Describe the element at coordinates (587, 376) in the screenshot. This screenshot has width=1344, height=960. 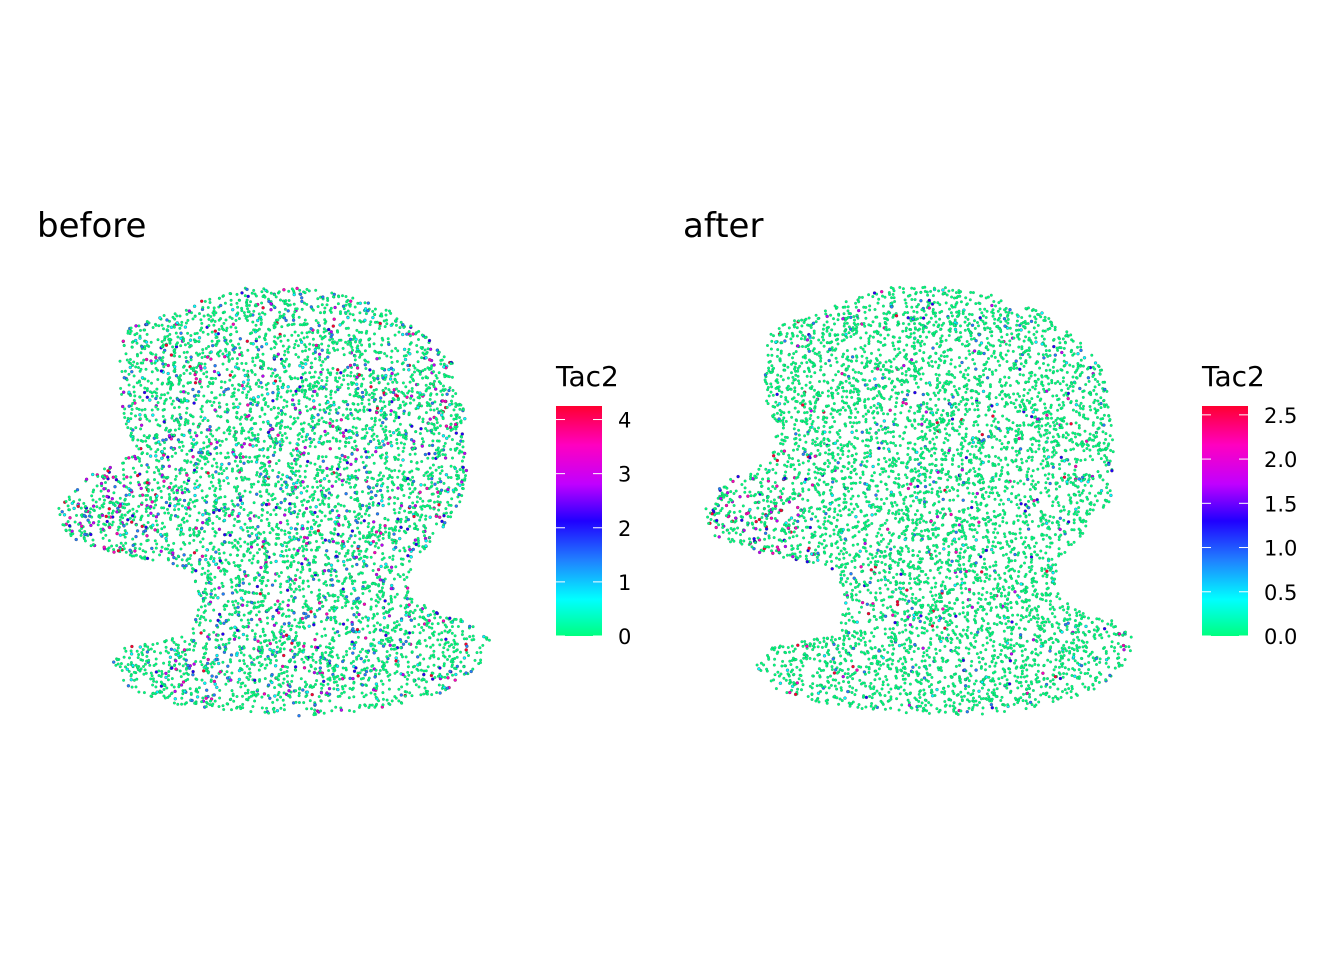
I see `legend-title-before: Tac2` at that location.